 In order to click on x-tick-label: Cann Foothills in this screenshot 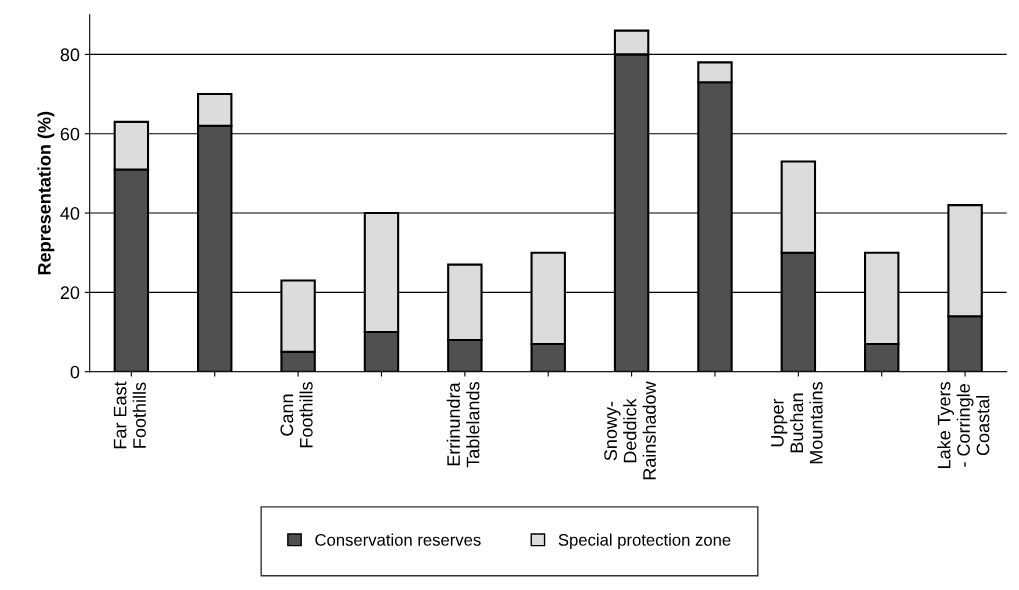, I will do `click(296, 415)`.